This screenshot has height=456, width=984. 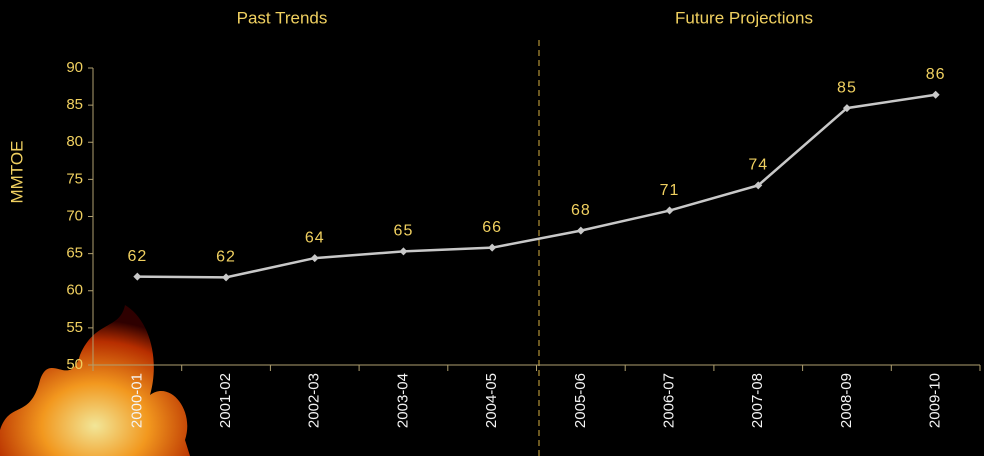 I want to click on x-tick-label: 2006-07, so click(x=669, y=400).